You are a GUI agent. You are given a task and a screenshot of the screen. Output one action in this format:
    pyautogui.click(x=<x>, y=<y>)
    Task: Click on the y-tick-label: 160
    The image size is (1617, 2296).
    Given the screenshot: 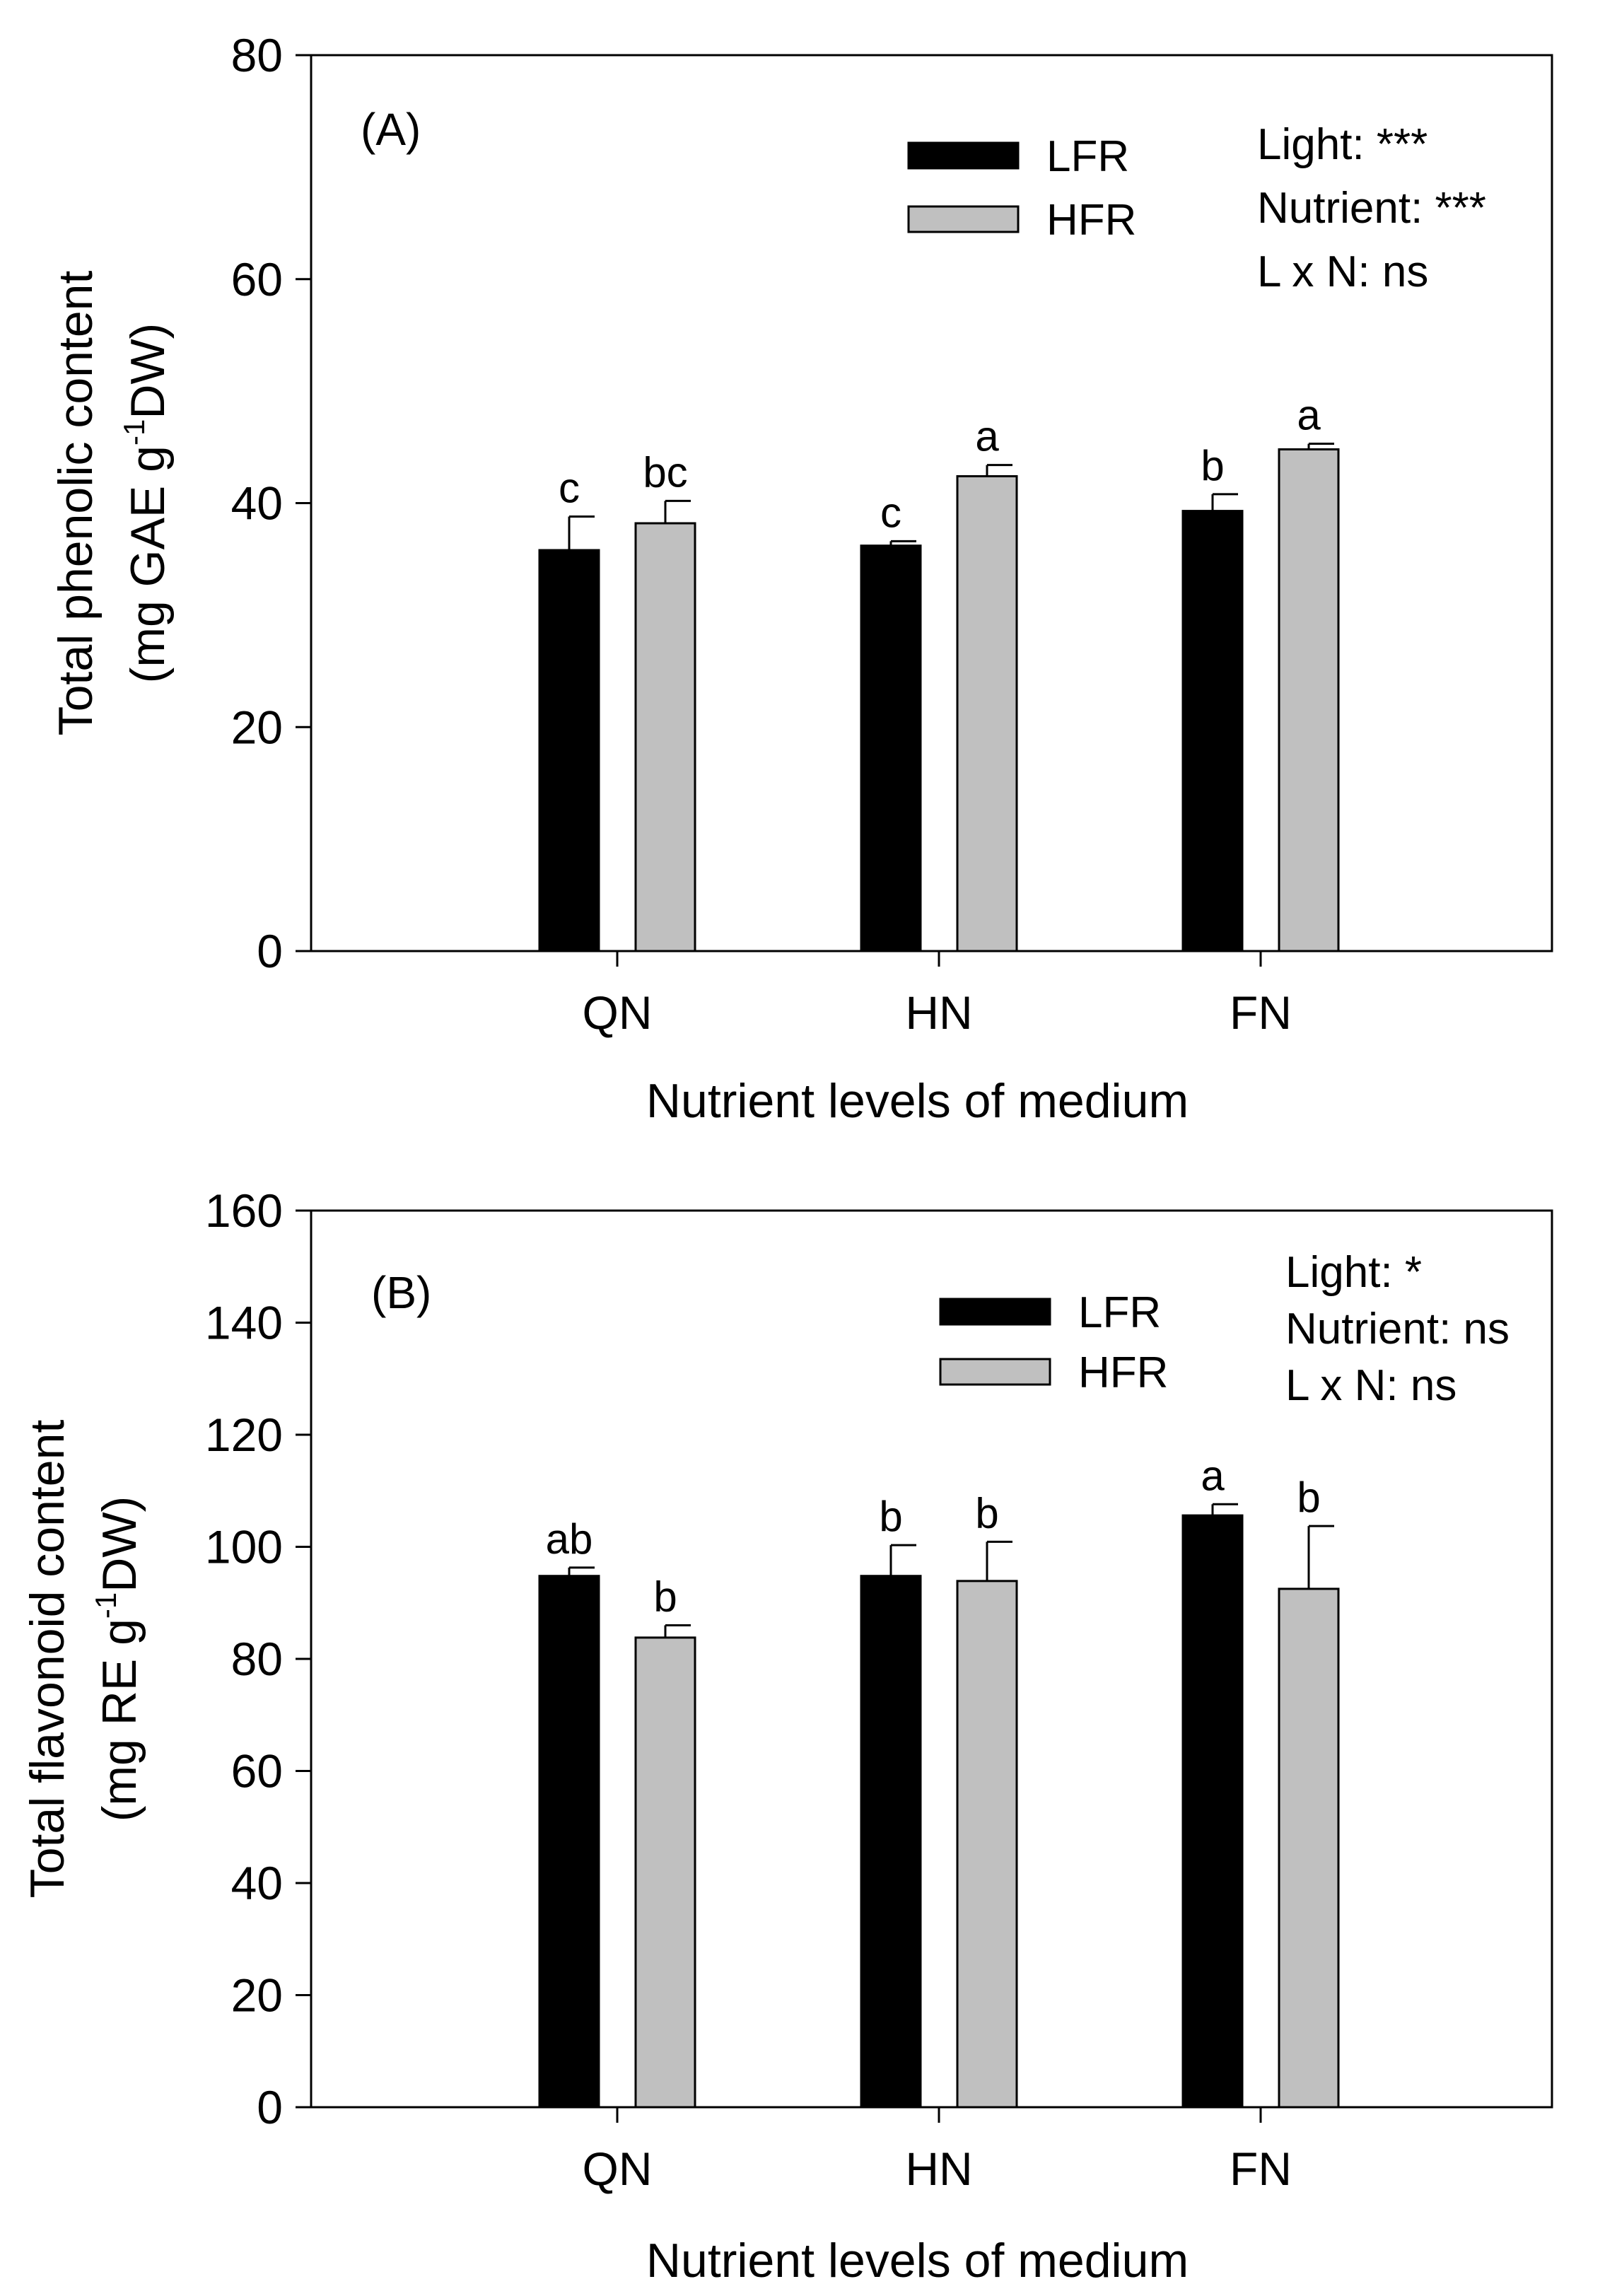 What is the action you would take?
    pyautogui.click(x=244, y=1210)
    